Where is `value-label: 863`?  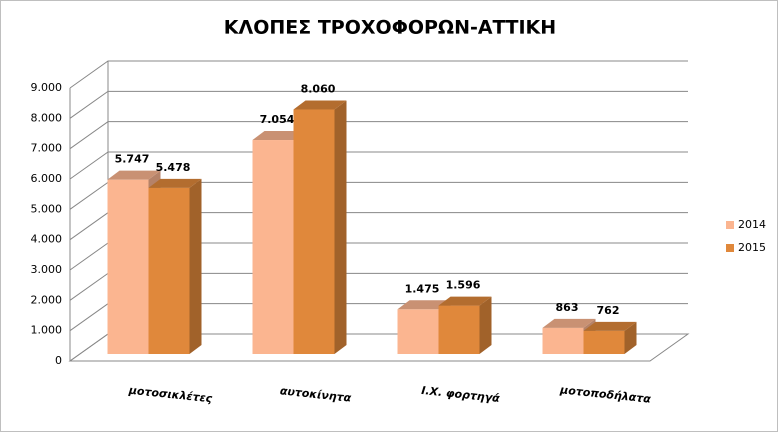 value-label: 863 is located at coordinates (567, 307).